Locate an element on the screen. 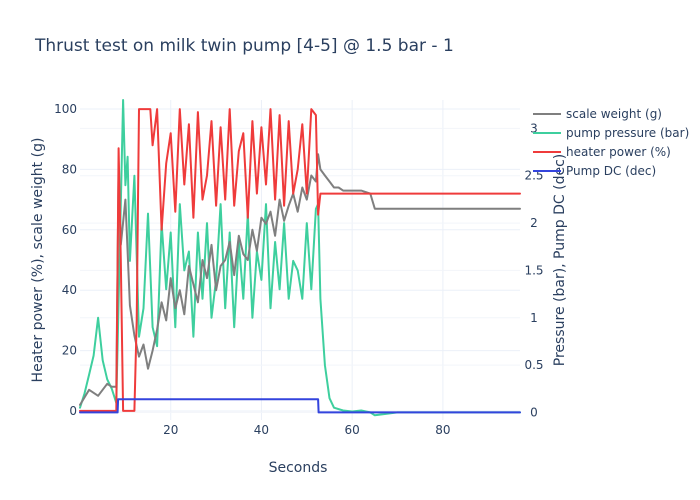 Image resolution: width=700 pixels, height=500 pixels. y-right-tick-label: 0.5 is located at coordinates (533, 365).